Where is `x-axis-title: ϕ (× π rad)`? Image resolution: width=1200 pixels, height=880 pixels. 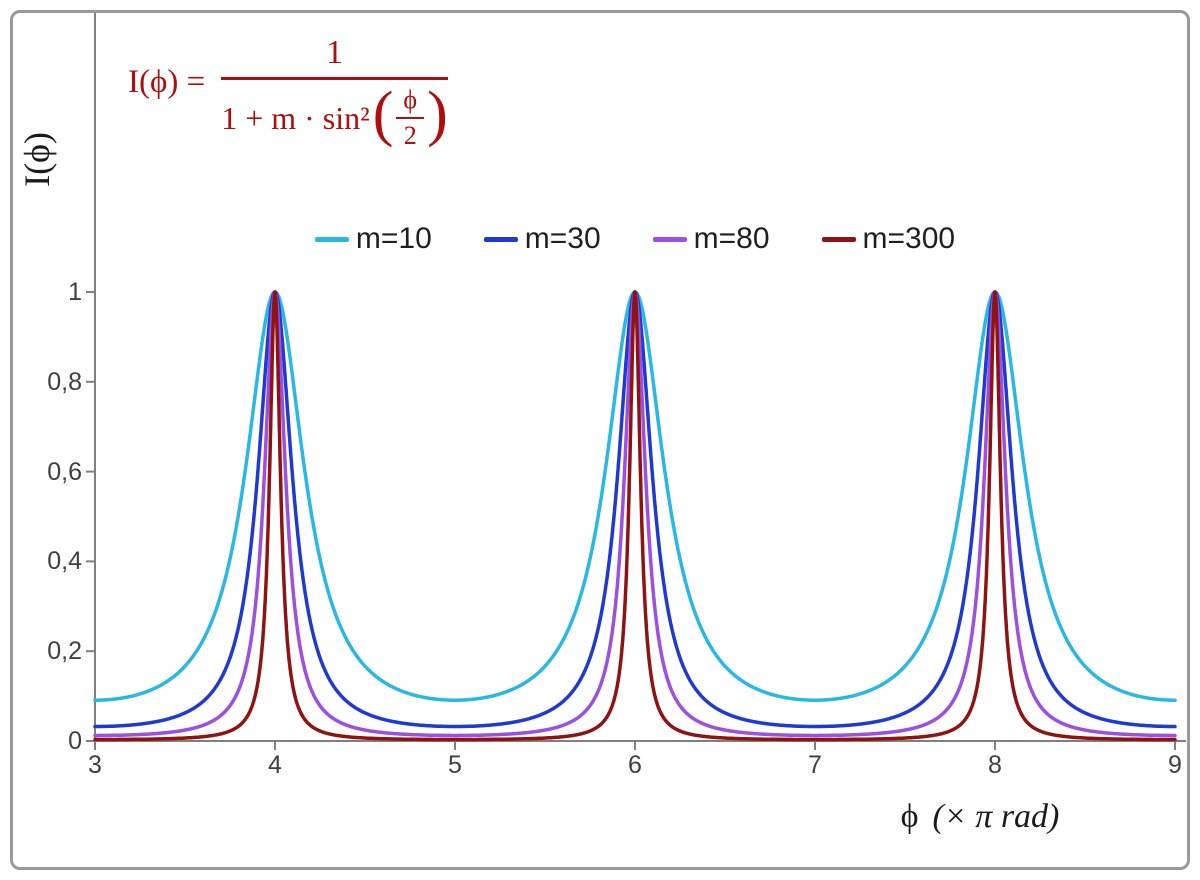
x-axis-title: ϕ (× π rad) is located at coordinates (980, 817).